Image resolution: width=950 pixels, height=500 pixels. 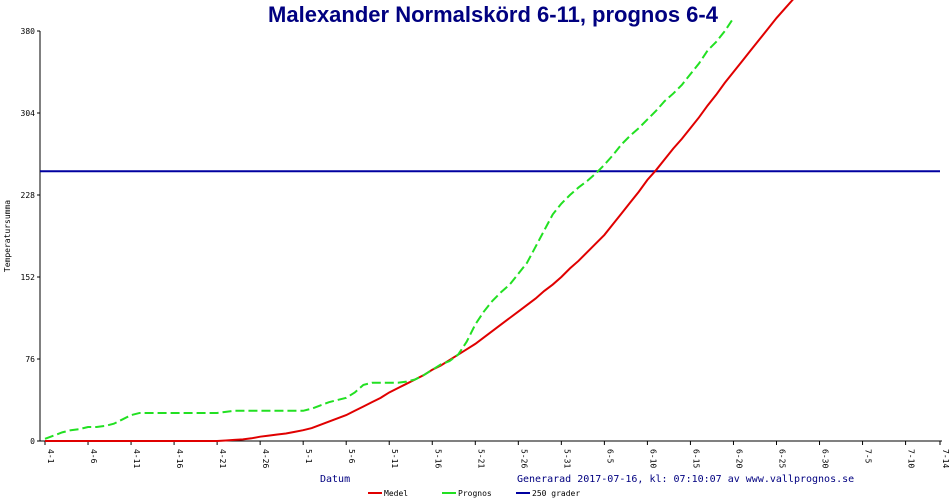 What do you see at coordinates (475, 493) in the screenshot?
I see `legend-label: Prognos` at bounding box center [475, 493].